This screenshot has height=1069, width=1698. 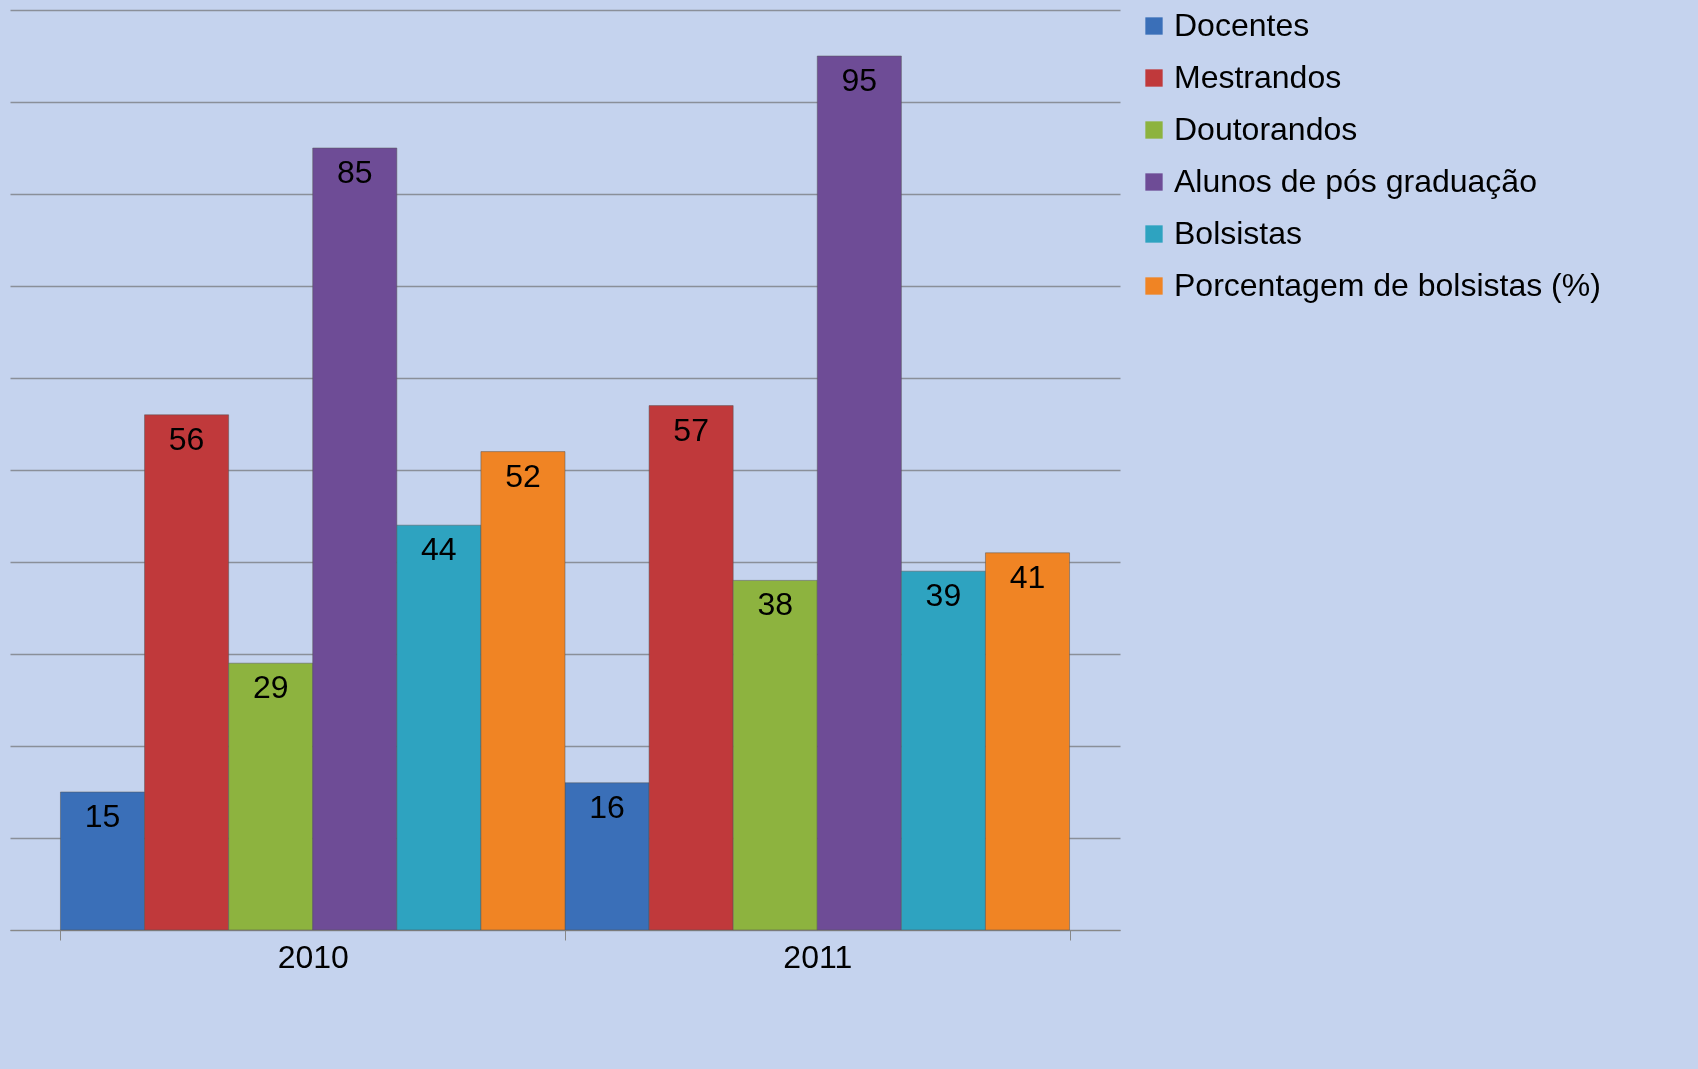 I want to click on data-label: 16, so click(x=607, y=806).